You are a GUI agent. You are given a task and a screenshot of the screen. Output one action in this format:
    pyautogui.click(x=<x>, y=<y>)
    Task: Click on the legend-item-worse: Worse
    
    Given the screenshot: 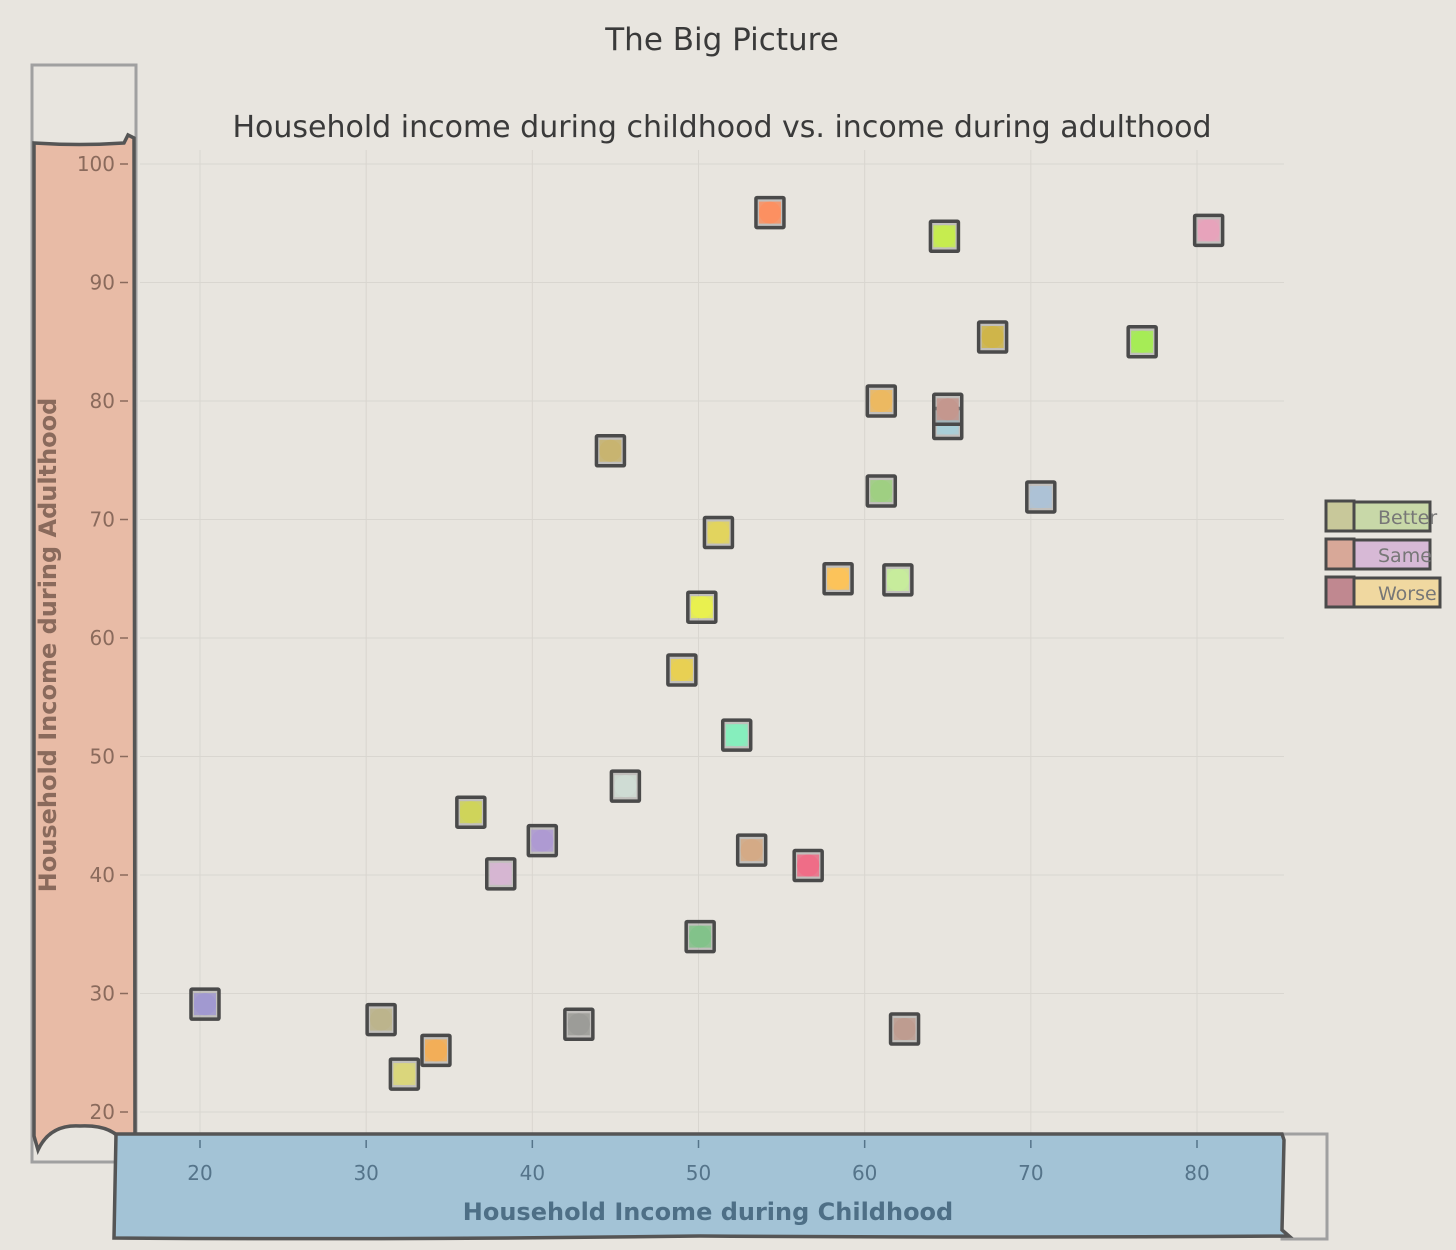 What is the action you would take?
    pyautogui.click(x=1383, y=592)
    